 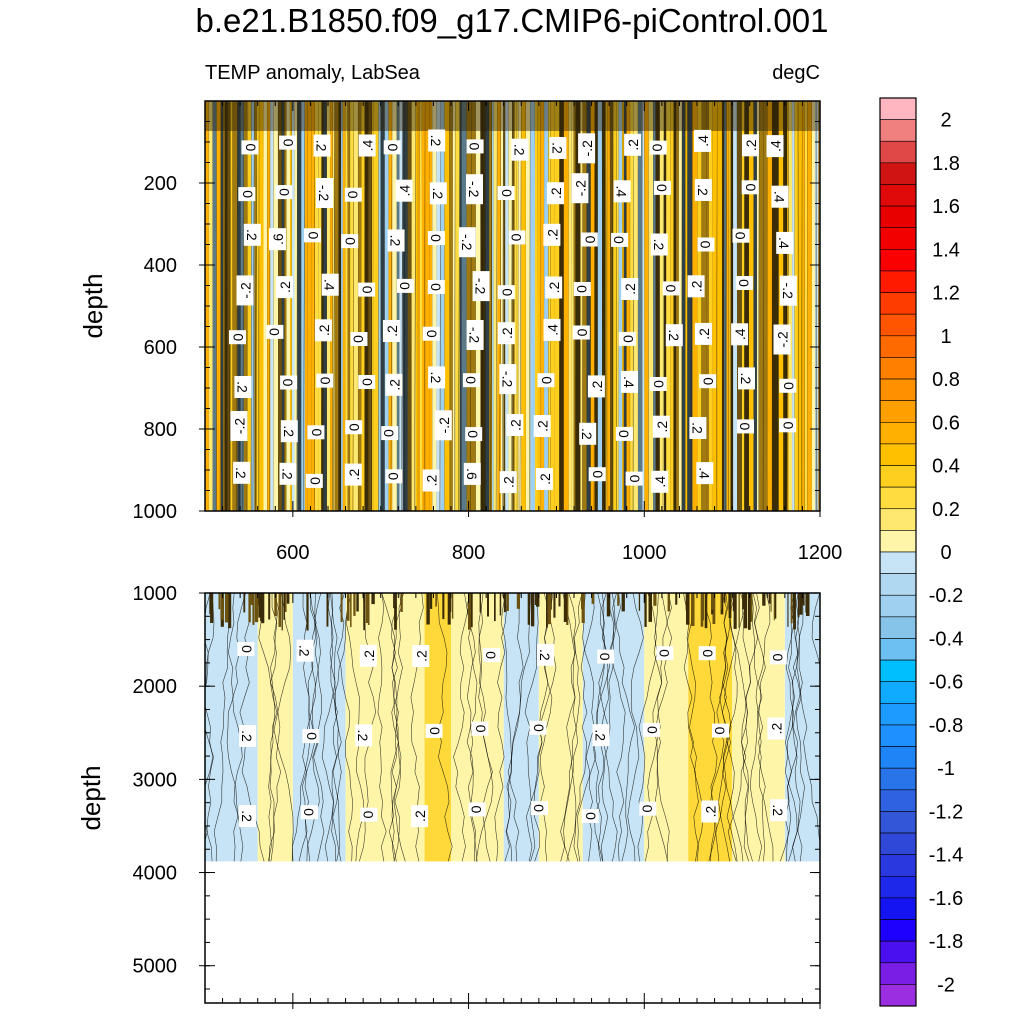 What do you see at coordinates (702, 140) in the screenshot?
I see `contour-label: .4` at bounding box center [702, 140].